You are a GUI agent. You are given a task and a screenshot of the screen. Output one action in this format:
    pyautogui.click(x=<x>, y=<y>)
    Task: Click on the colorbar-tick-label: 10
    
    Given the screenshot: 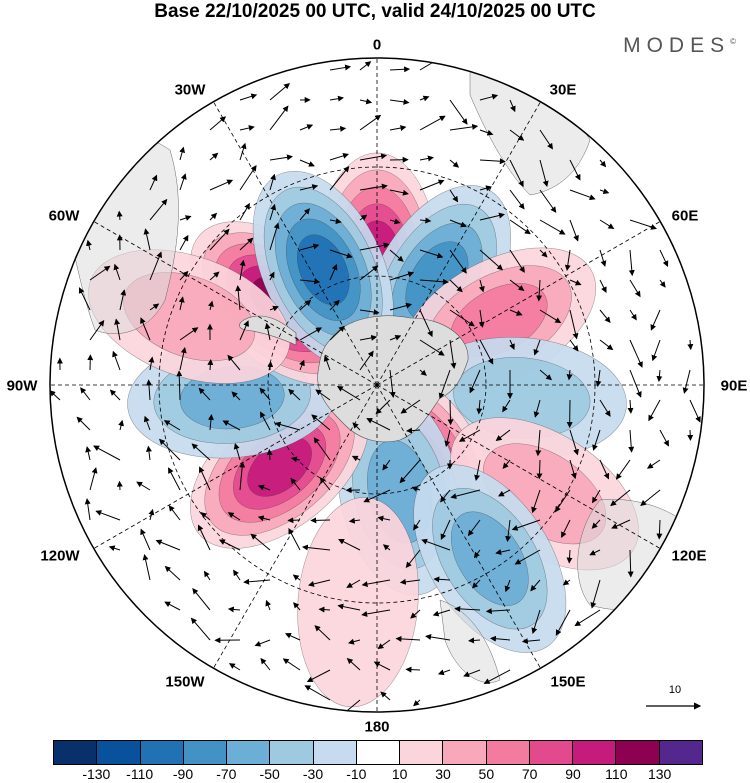 What is the action you would take?
    pyautogui.click(x=399, y=774)
    